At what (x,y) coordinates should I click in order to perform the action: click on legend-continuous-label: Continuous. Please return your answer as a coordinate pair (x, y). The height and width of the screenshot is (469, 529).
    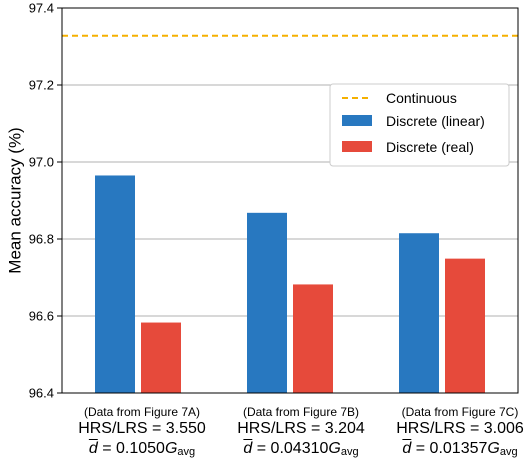
    Looking at the image, I should click on (421, 98).